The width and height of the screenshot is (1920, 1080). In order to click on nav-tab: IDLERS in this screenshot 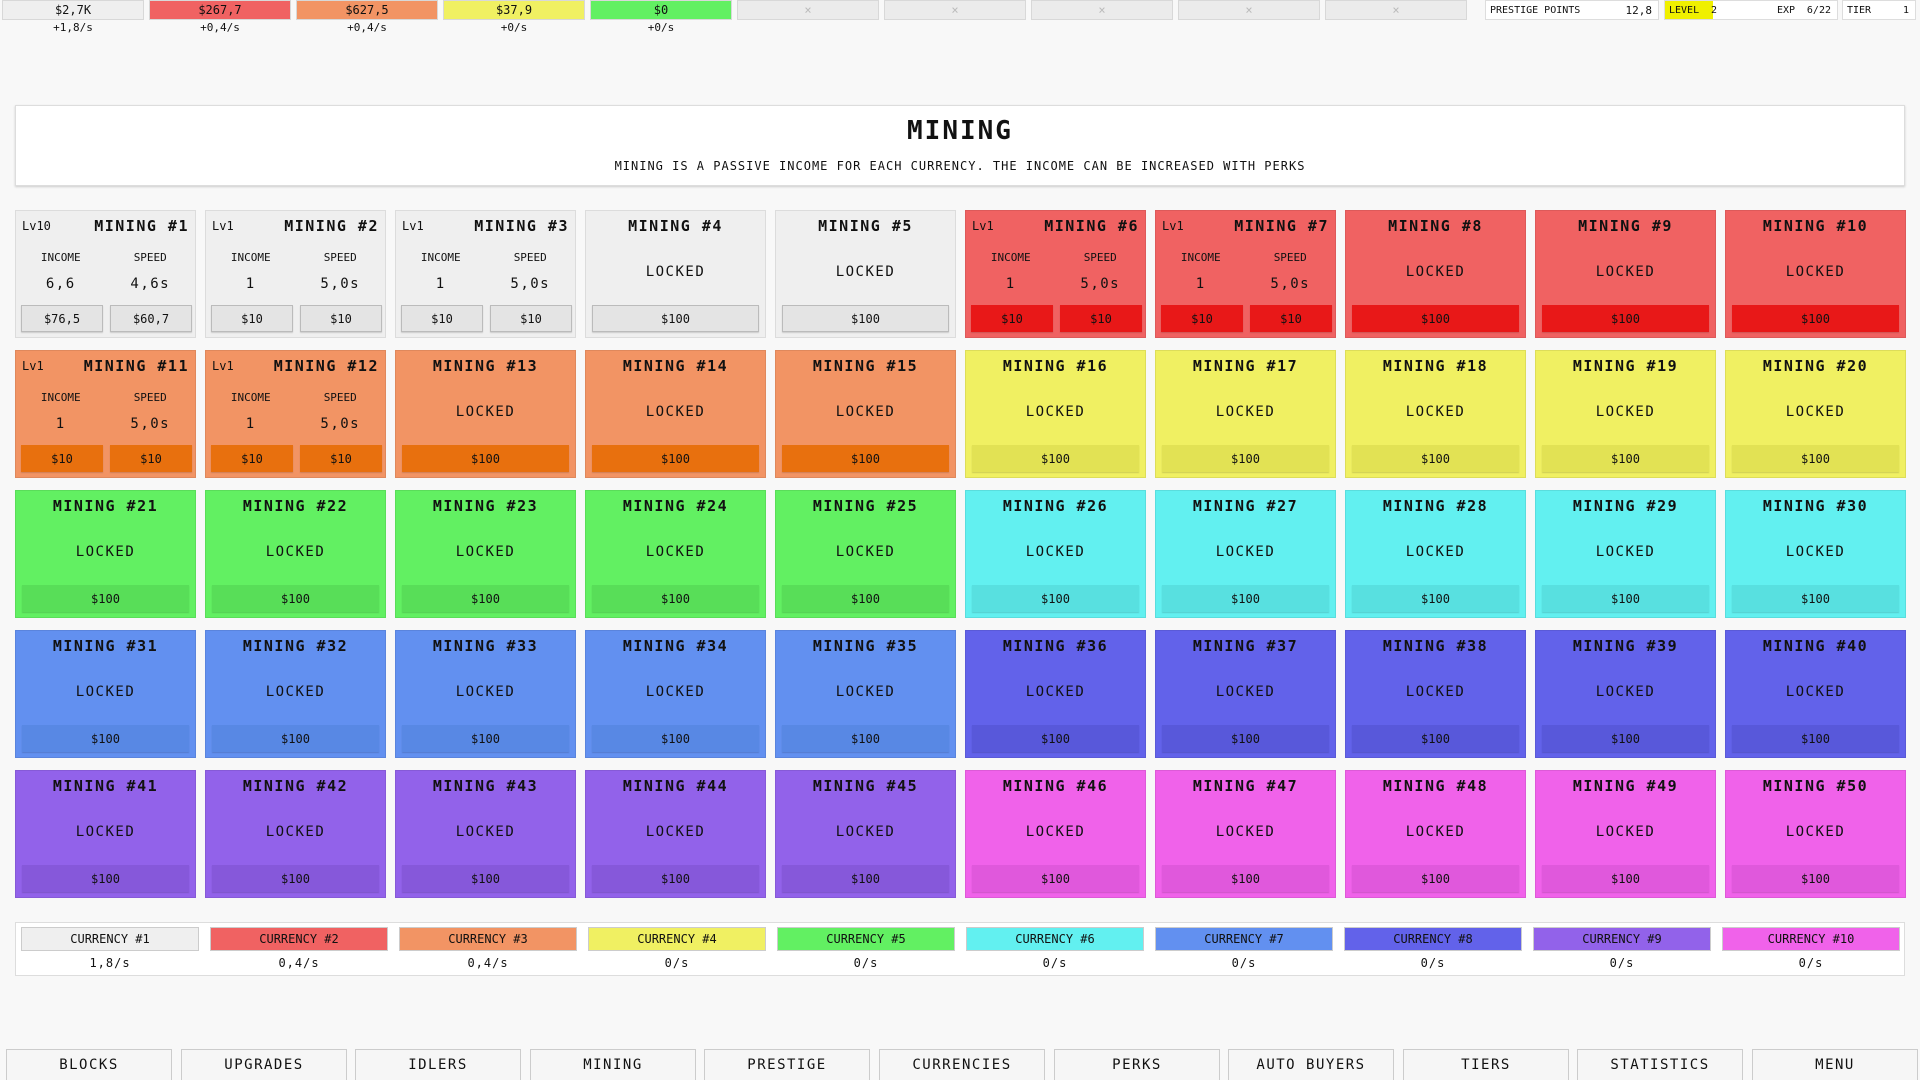, I will do `click(438, 1064)`.